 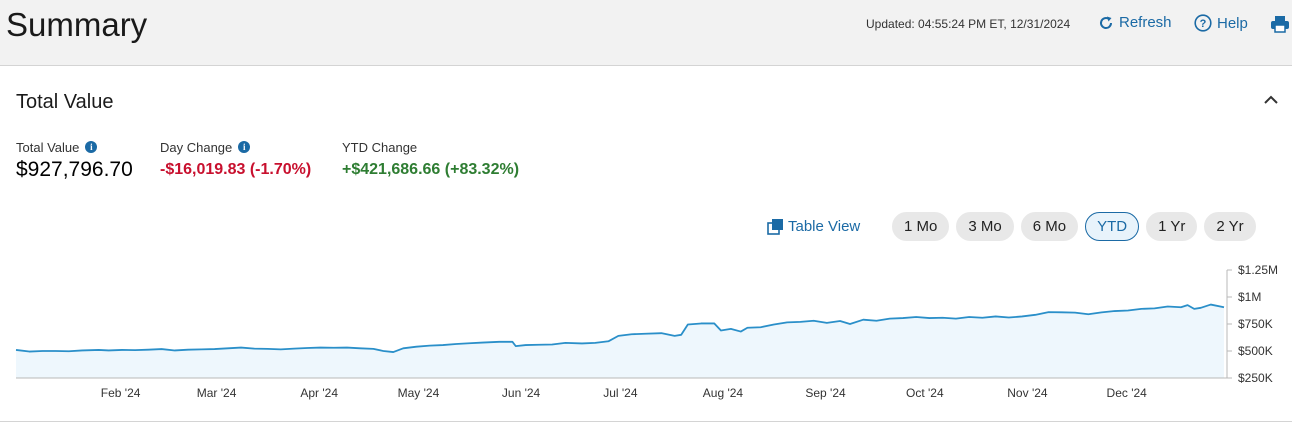 What do you see at coordinates (235, 159) in the screenshot?
I see `day-change-metric: Day Change i -$16,019.83 (-1.70%)` at bounding box center [235, 159].